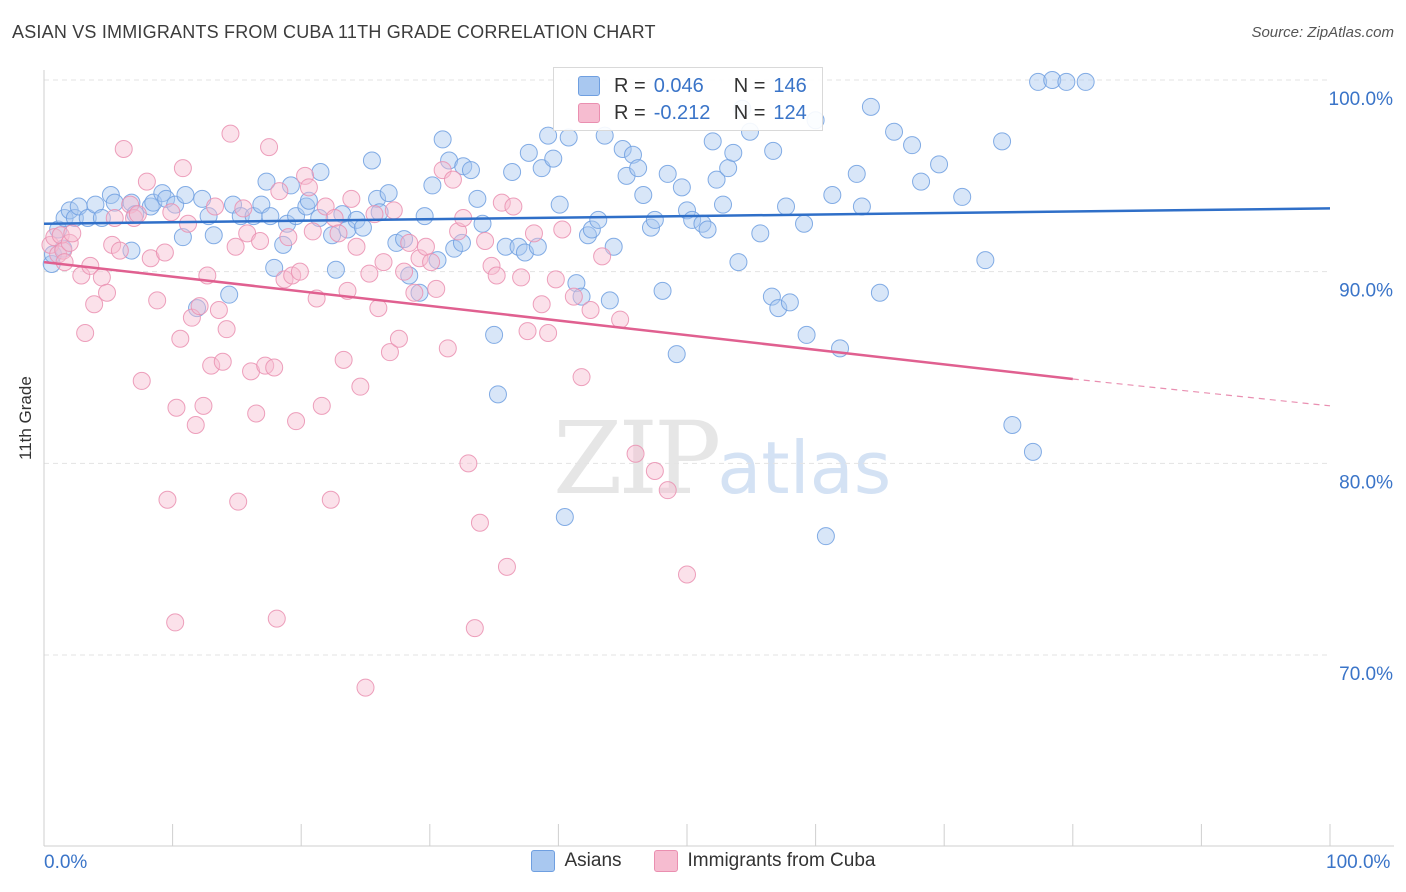  What do you see at coordinates (542, 861) in the screenshot?
I see `asians-swatch` at bounding box center [542, 861].